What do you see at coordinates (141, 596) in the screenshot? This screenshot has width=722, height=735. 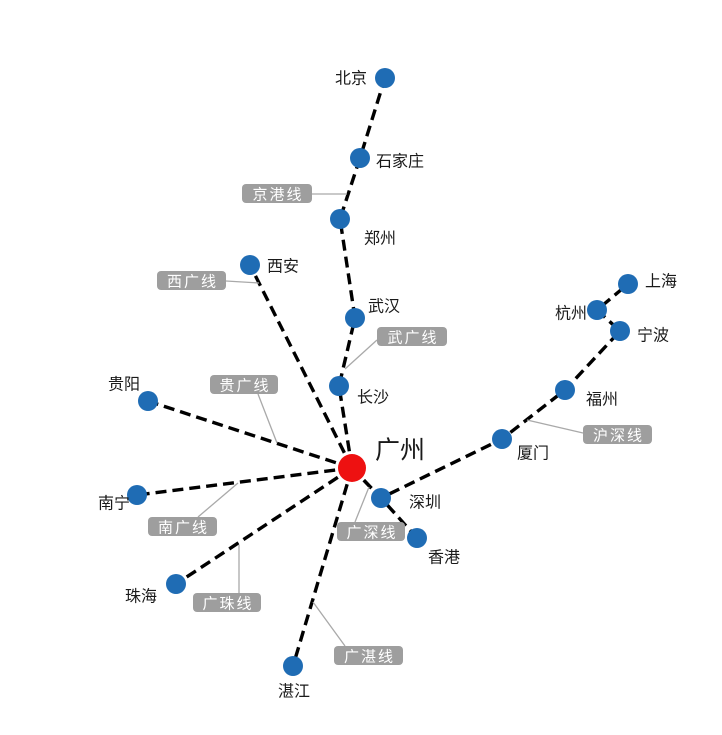 I see `city-label-zhuhai: 珠海` at bounding box center [141, 596].